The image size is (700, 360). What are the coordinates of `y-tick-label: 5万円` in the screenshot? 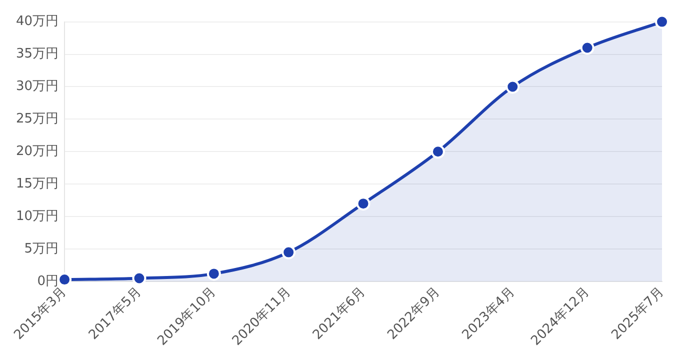 It's located at (41, 248).